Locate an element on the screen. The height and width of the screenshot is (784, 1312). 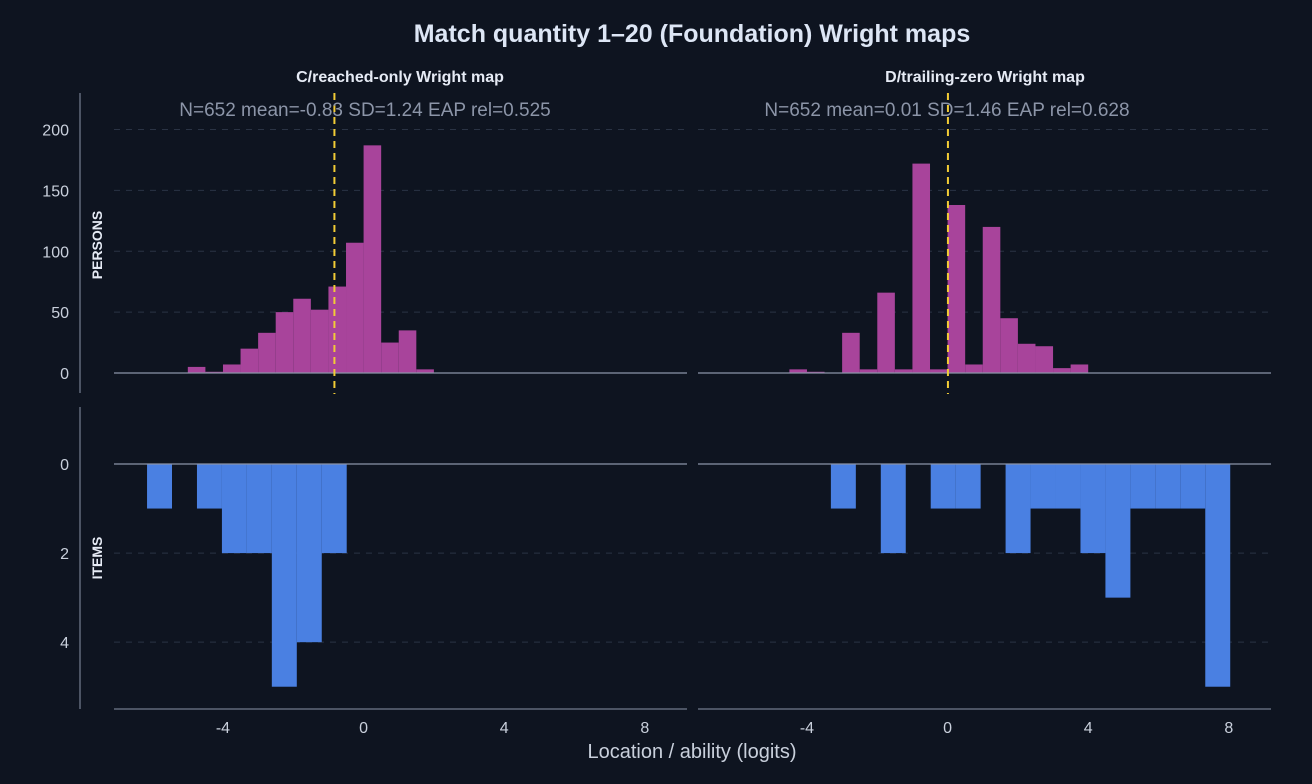
persons-y-tick-label: 150 is located at coordinates (55, 191).